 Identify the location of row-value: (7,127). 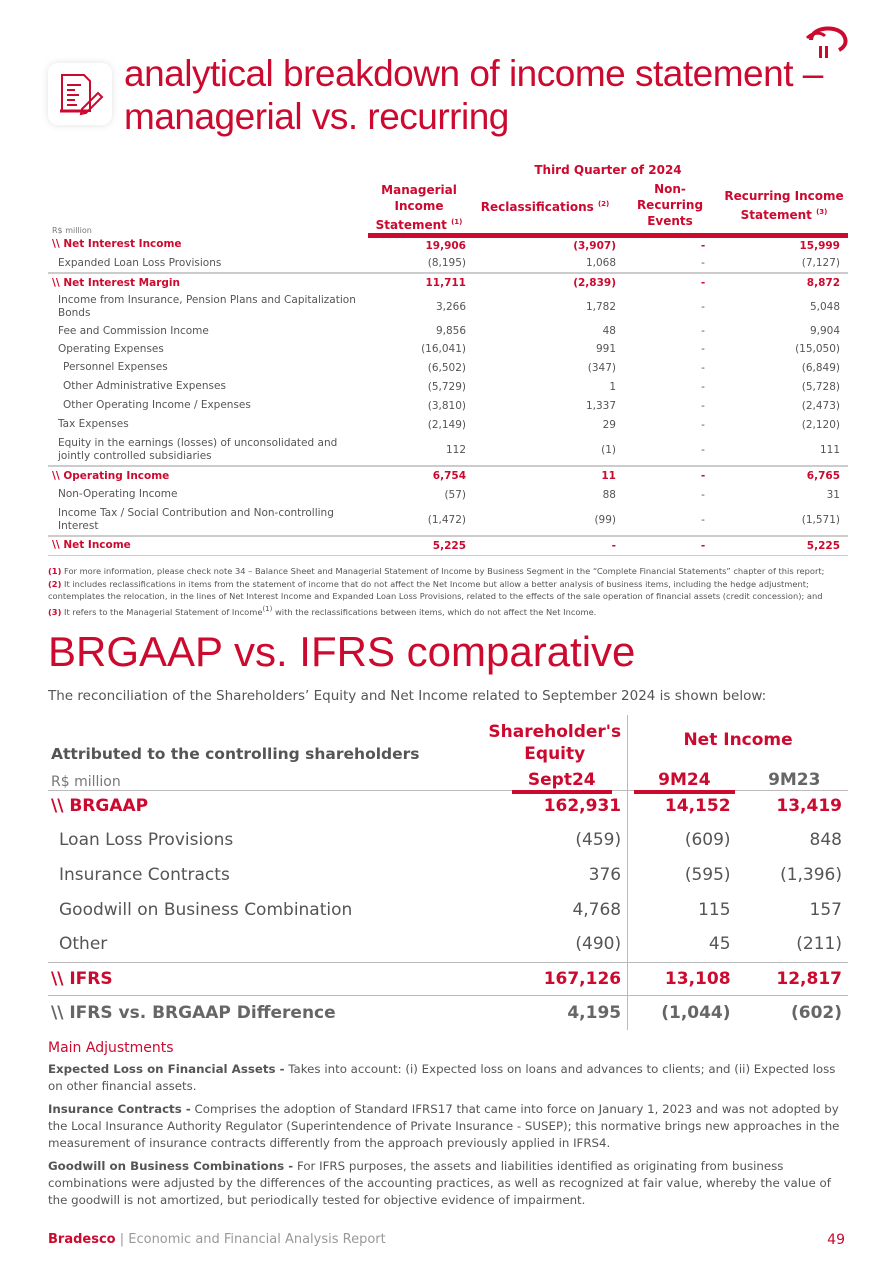
(820, 263).